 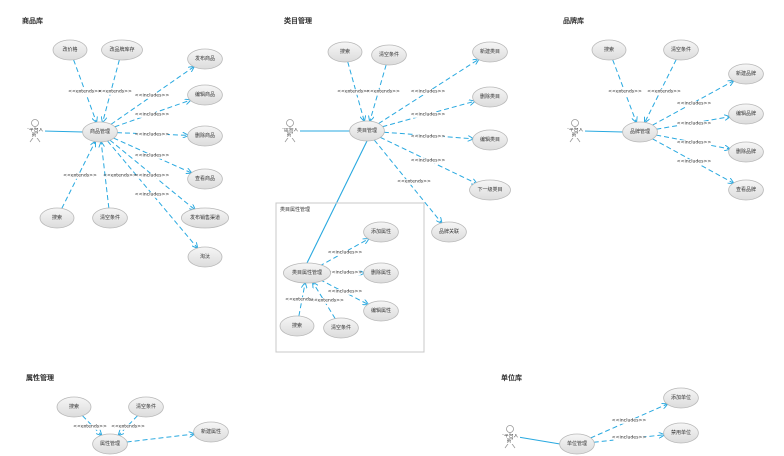 I want to click on use-case: 品牌关联, so click(x=449, y=232).